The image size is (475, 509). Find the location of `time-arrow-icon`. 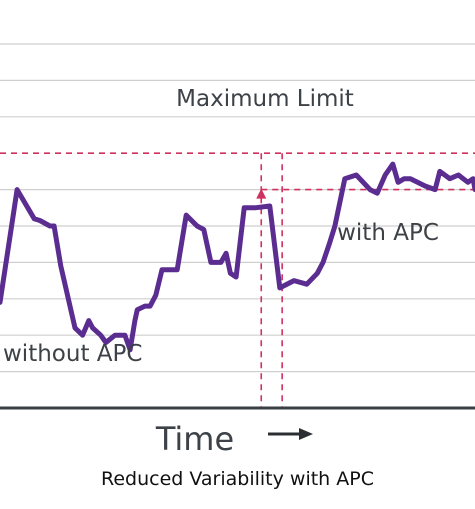

time-arrow-icon is located at coordinates (290, 434).